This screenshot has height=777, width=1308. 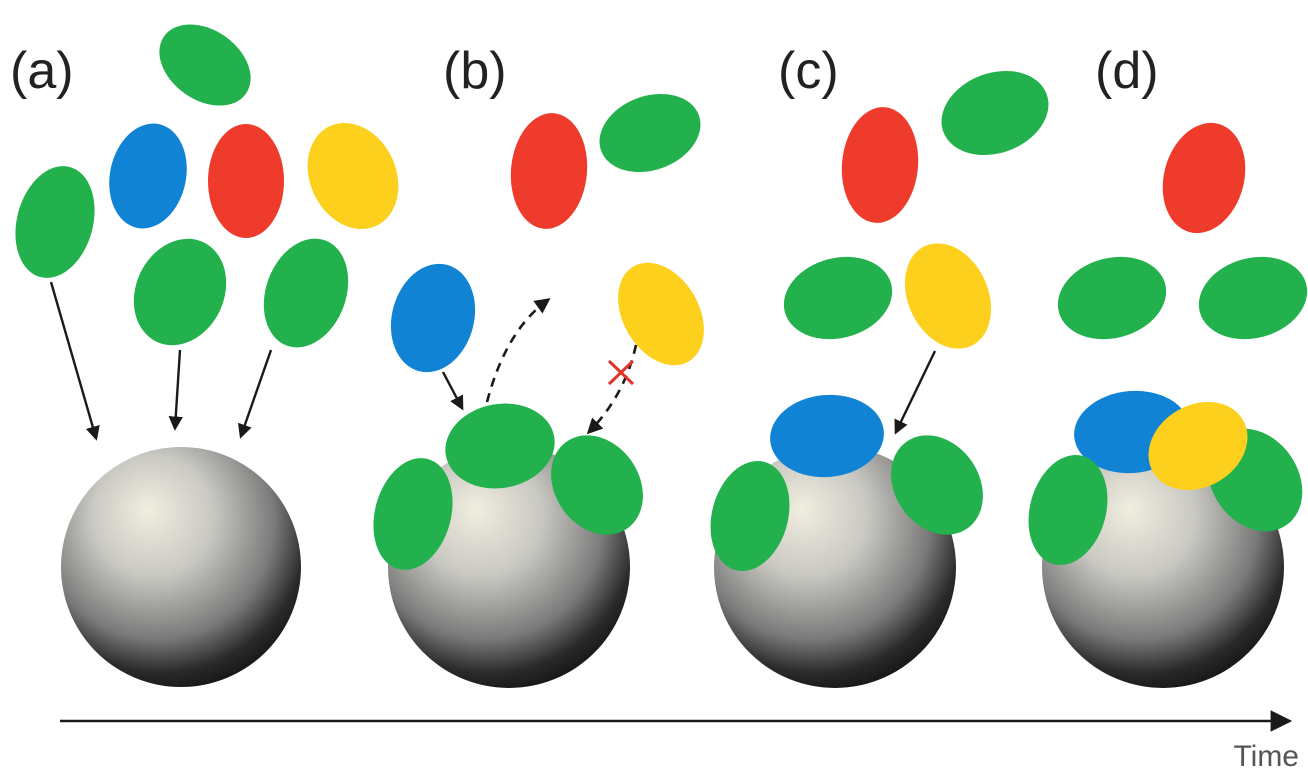 I want to click on panel-d-adsorbed-particles, so click(x=1165, y=477).